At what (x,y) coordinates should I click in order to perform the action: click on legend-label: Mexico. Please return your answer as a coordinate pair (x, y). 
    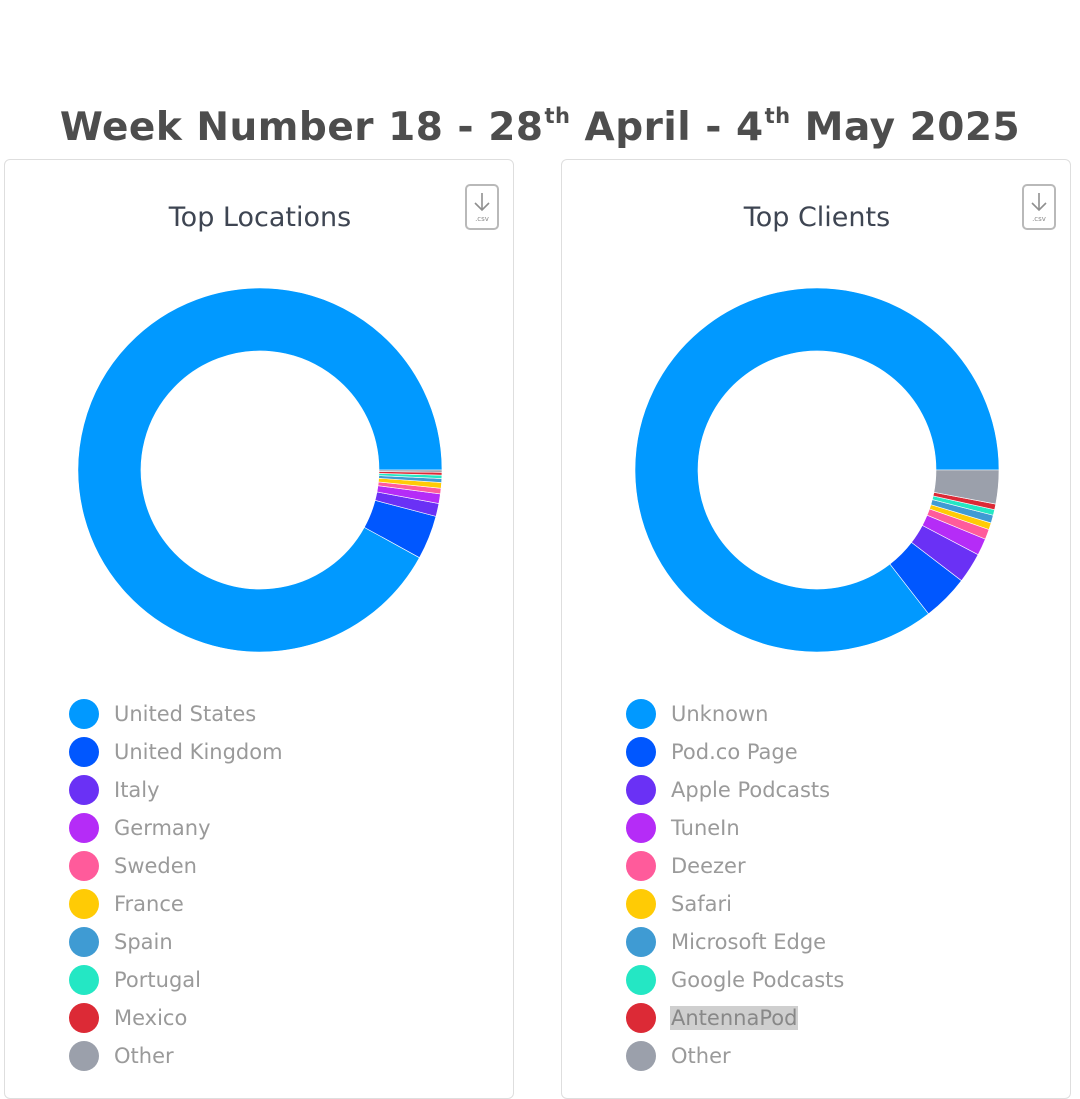
    Looking at the image, I should click on (151, 1018).